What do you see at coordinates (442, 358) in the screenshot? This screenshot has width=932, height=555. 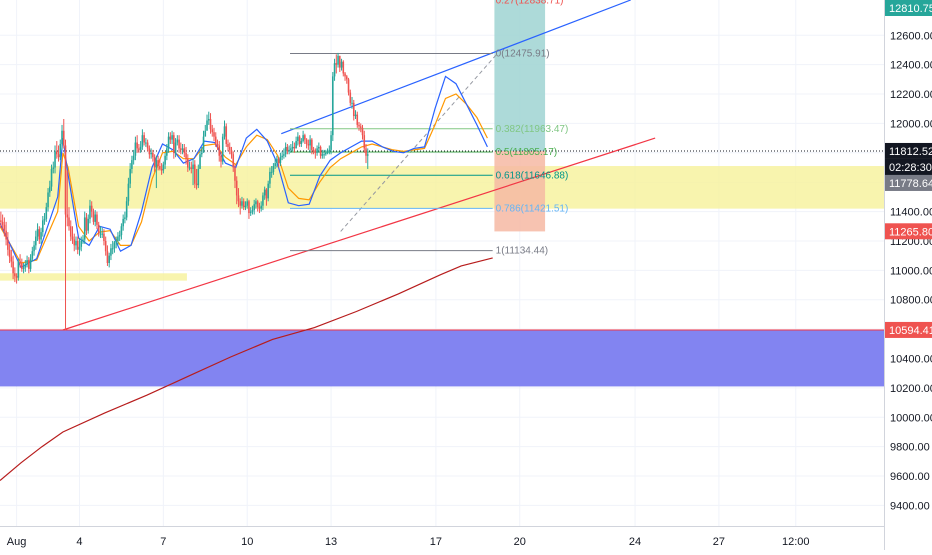 I see `demand-zone` at bounding box center [442, 358].